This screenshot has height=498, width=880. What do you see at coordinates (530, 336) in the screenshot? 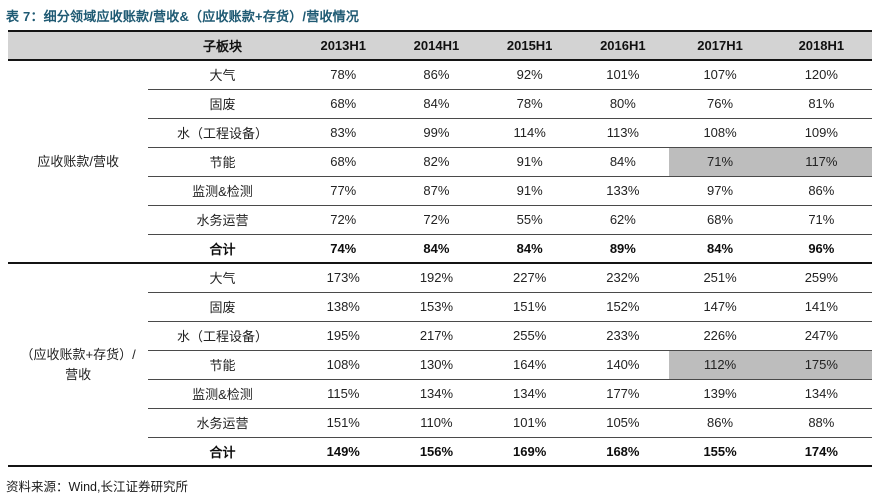
I see `value-cell: 255%` at bounding box center [530, 336].